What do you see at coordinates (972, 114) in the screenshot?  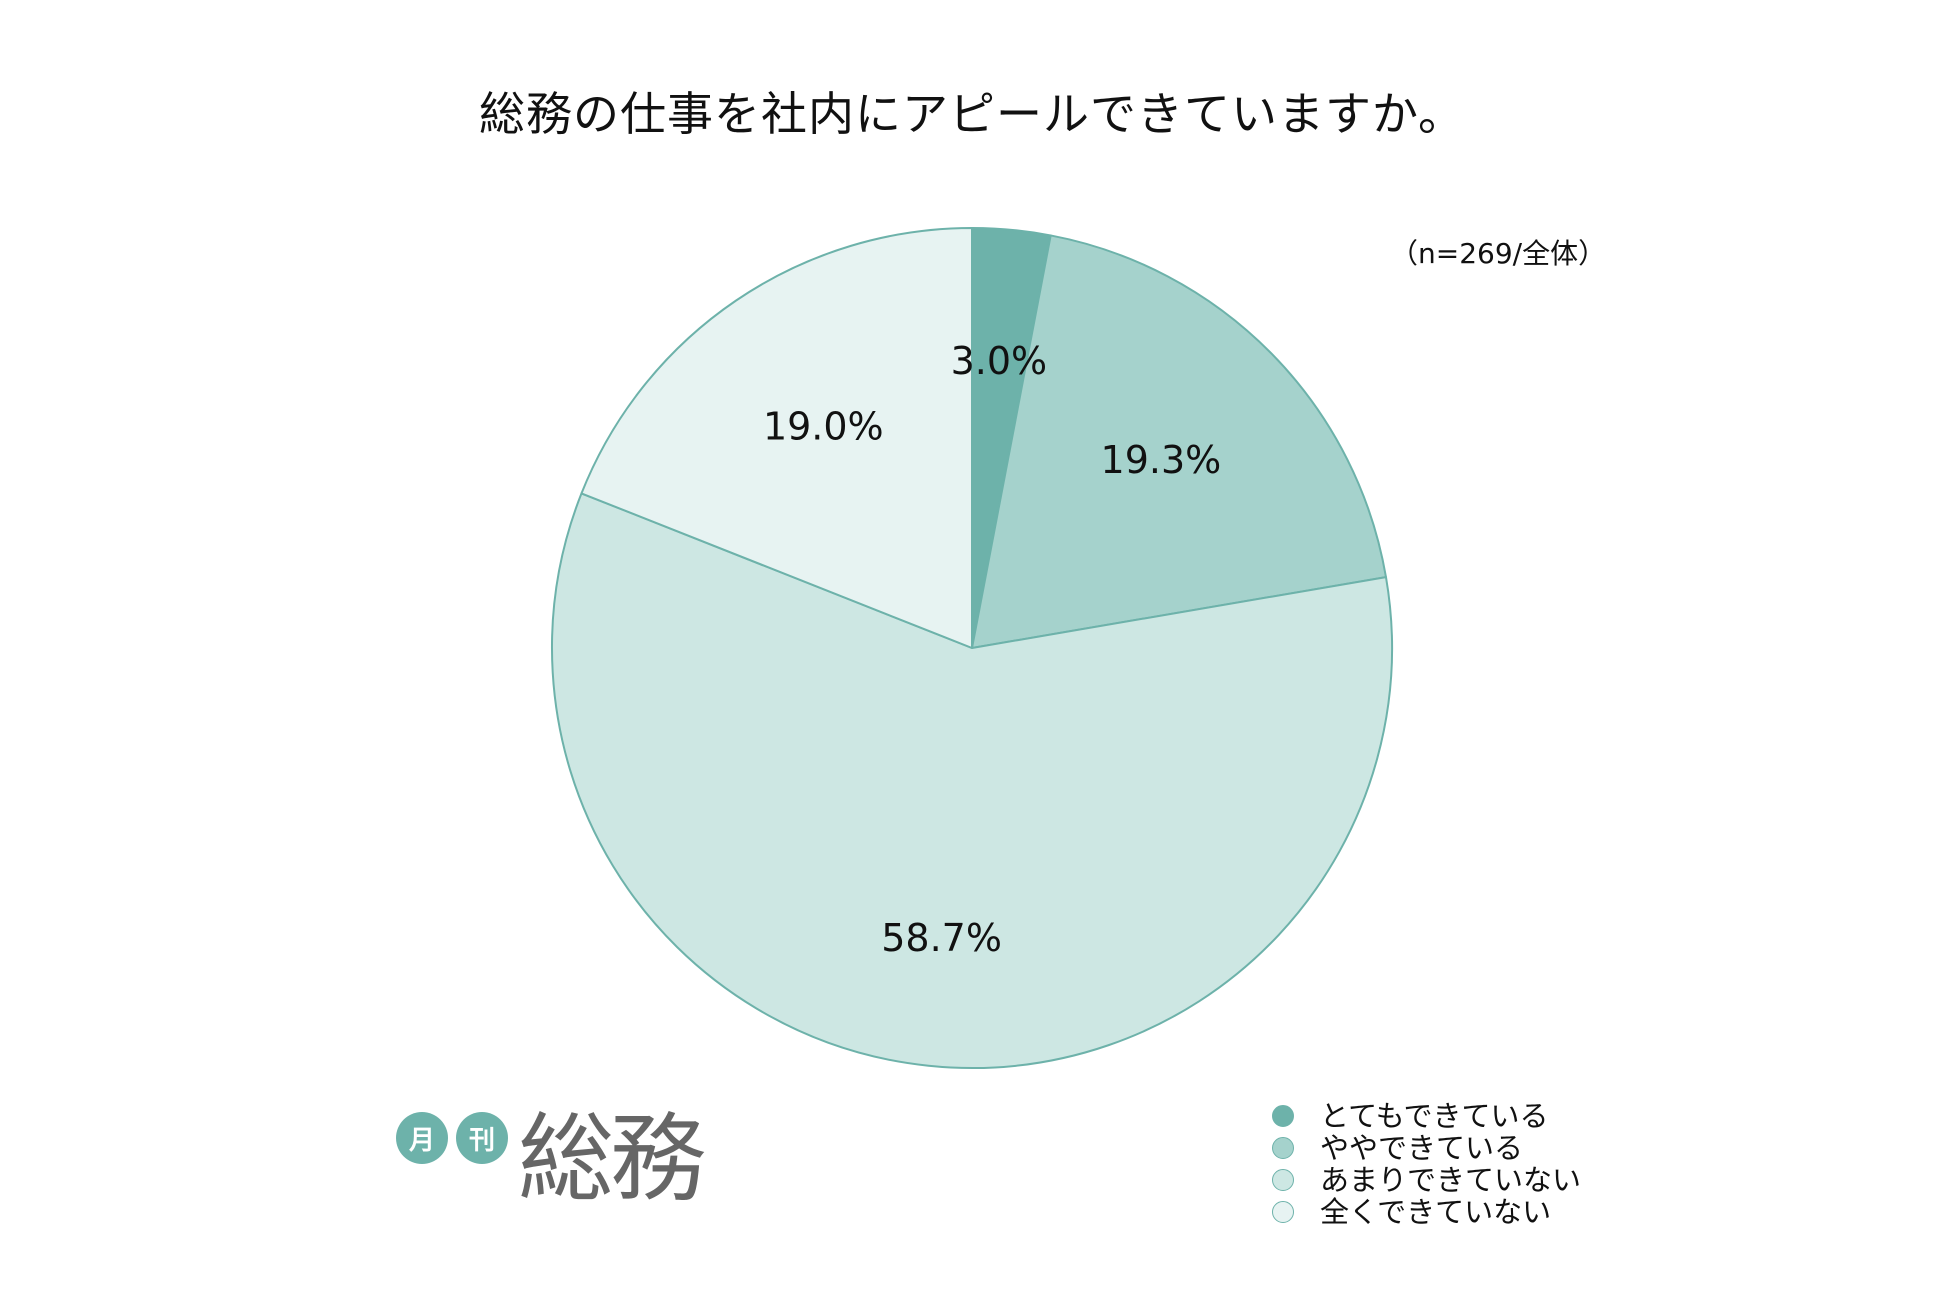 I see `chart-title: 総務の仕事を社内にアピールできていますか。` at bounding box center [972, 114].